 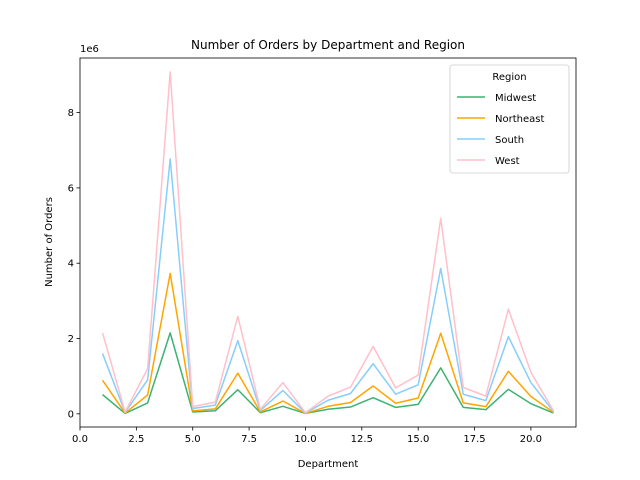 I want to click on legend-box, so click(x=509, y=119).